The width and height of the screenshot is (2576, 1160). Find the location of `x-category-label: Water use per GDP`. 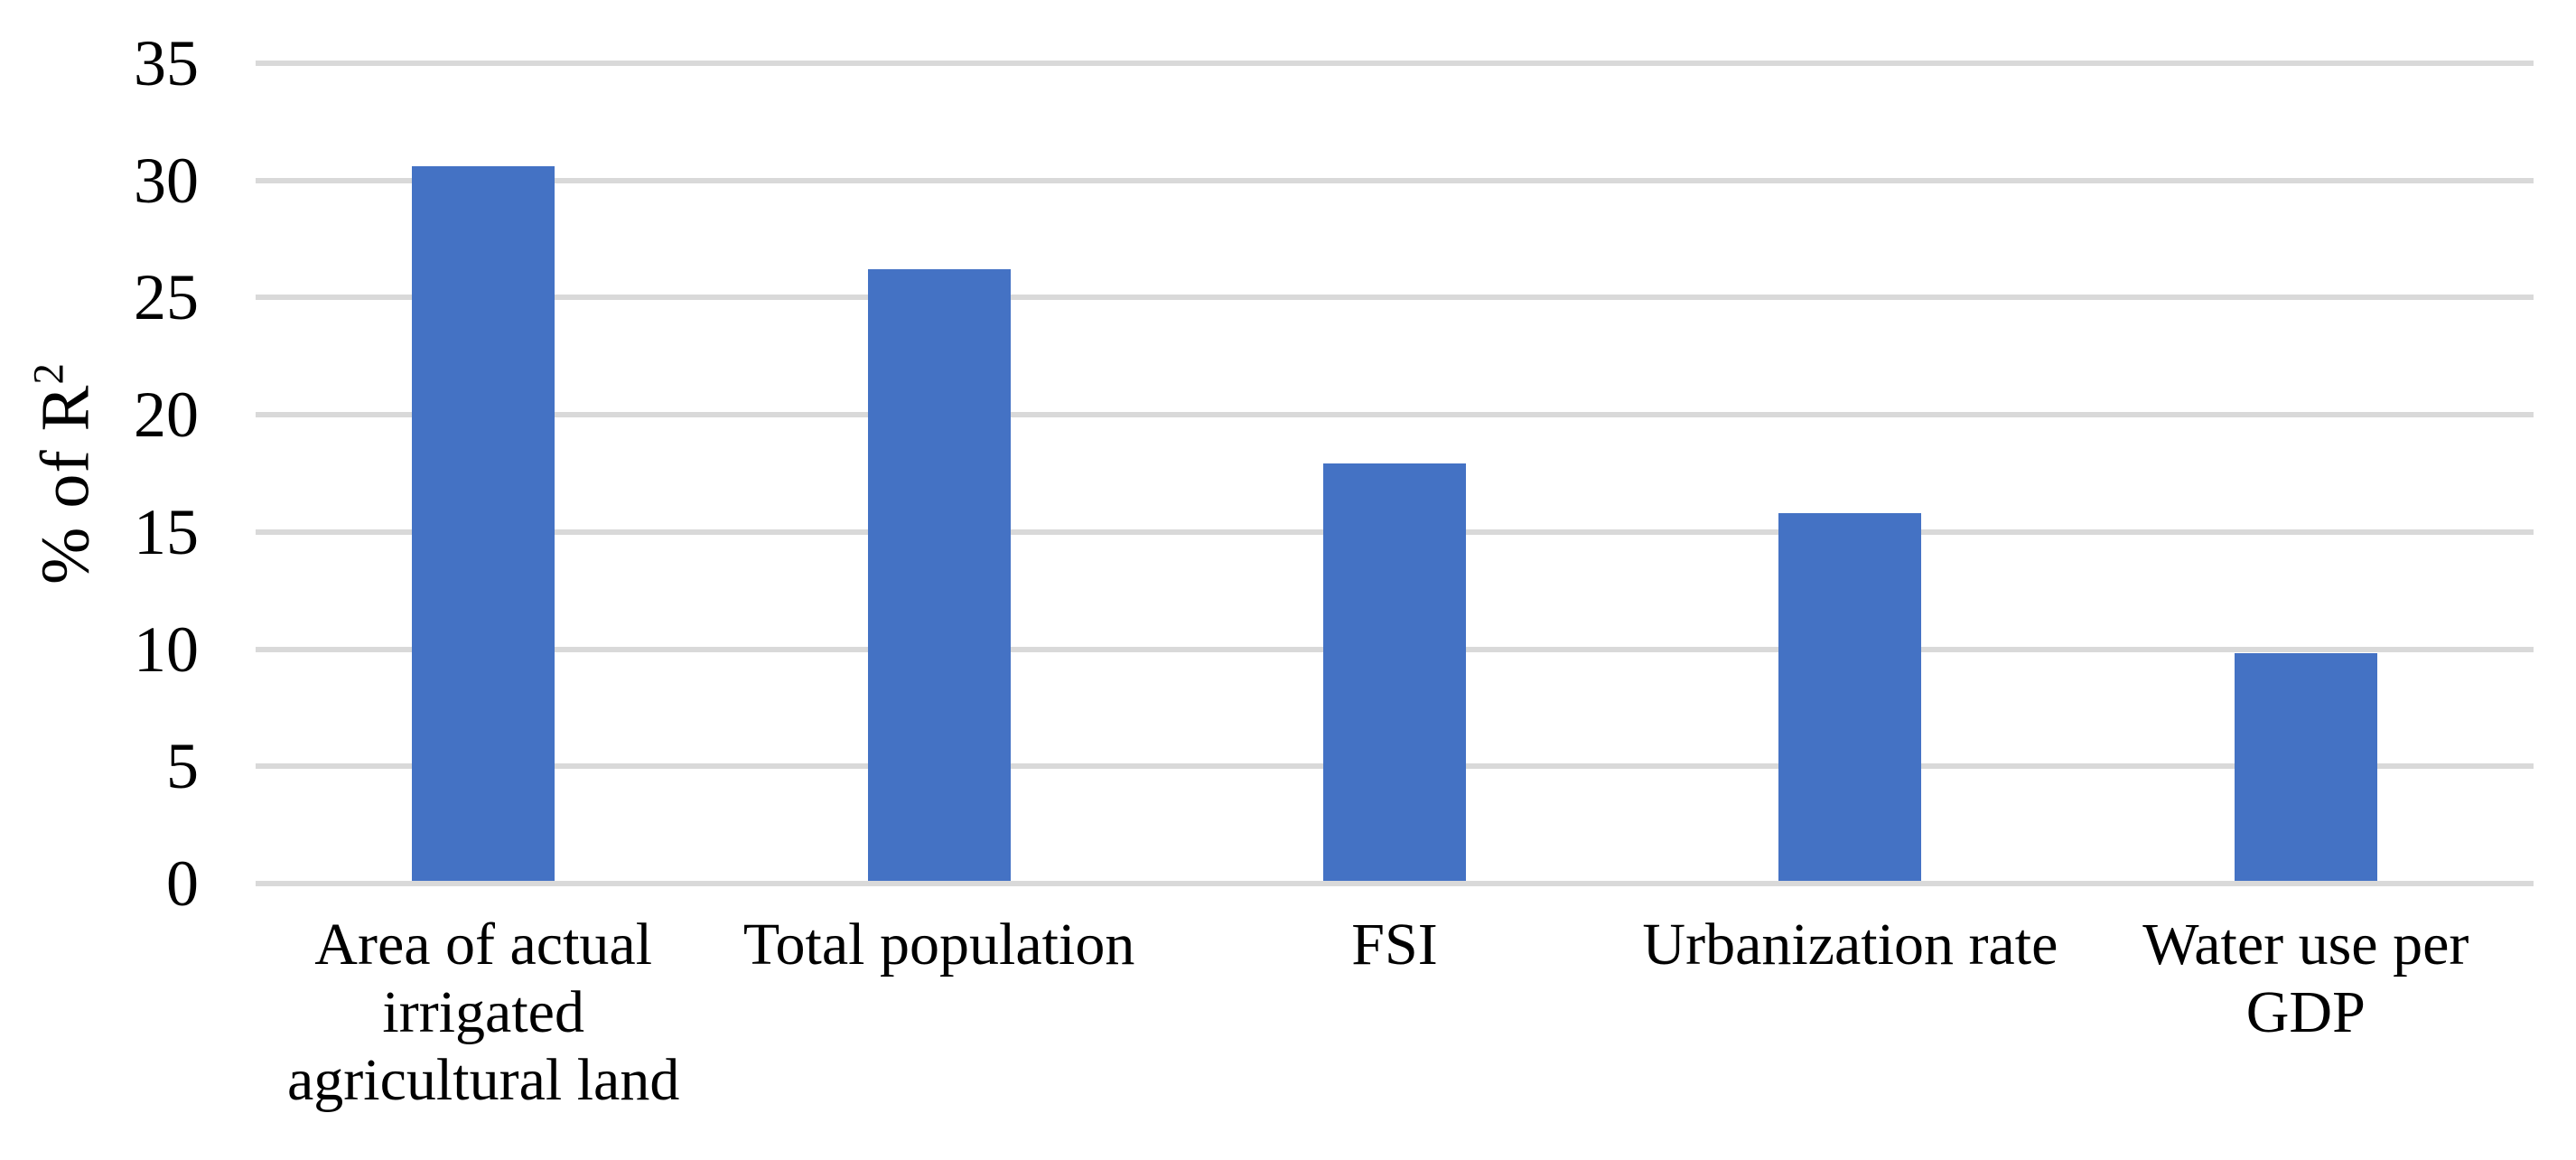

x-category-label: Water use per GDP is located at coordinates (2306, 979).